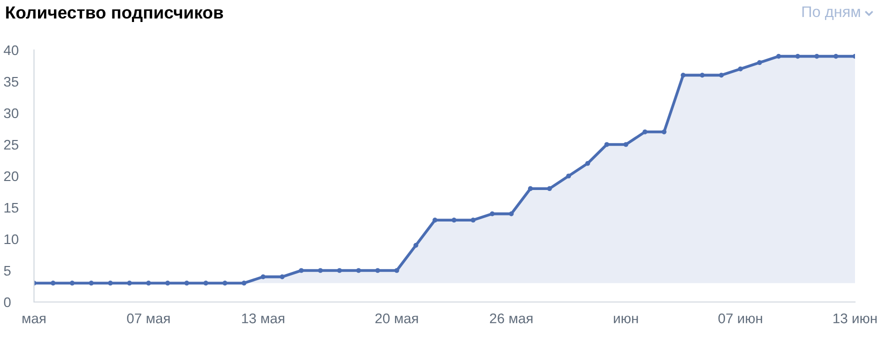 Image resolution: width=889 pixels, height=342 pixels. Describe the element at coordinates (148, 318) in the screenshot. I see `x-tick-label: 07 мая` at that location.